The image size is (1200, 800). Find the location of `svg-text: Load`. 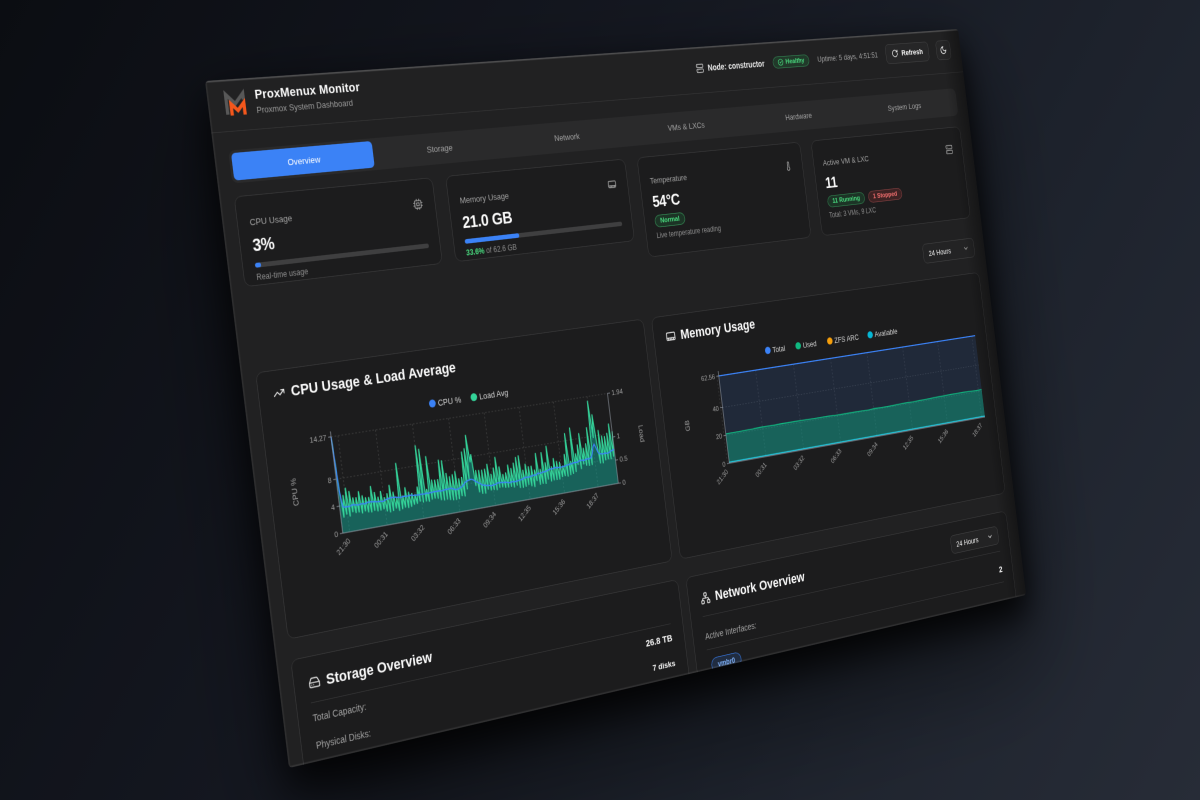

svg-text: Load is located at coordinates (642, 433).